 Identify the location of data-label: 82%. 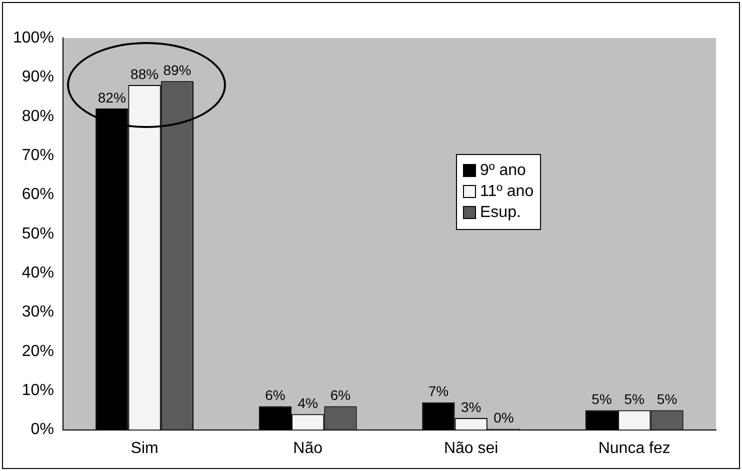
(112, 97).